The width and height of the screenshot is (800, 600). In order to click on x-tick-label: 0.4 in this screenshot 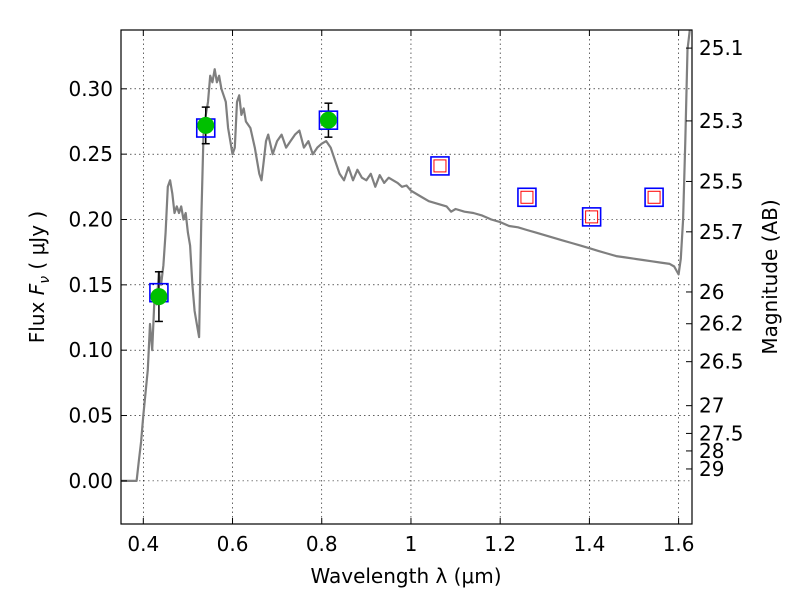, I will do `click(143, 544)`.